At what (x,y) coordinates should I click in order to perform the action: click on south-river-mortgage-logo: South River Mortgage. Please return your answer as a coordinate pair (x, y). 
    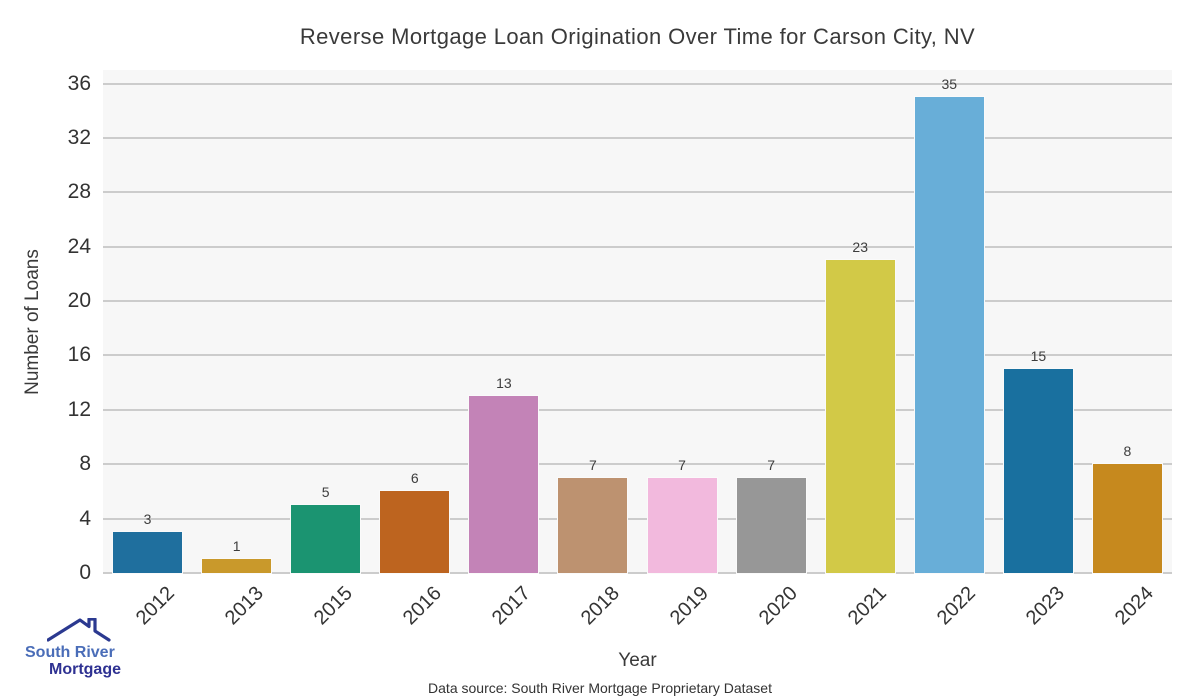
    Looking at the image, I should click on (90, 648).